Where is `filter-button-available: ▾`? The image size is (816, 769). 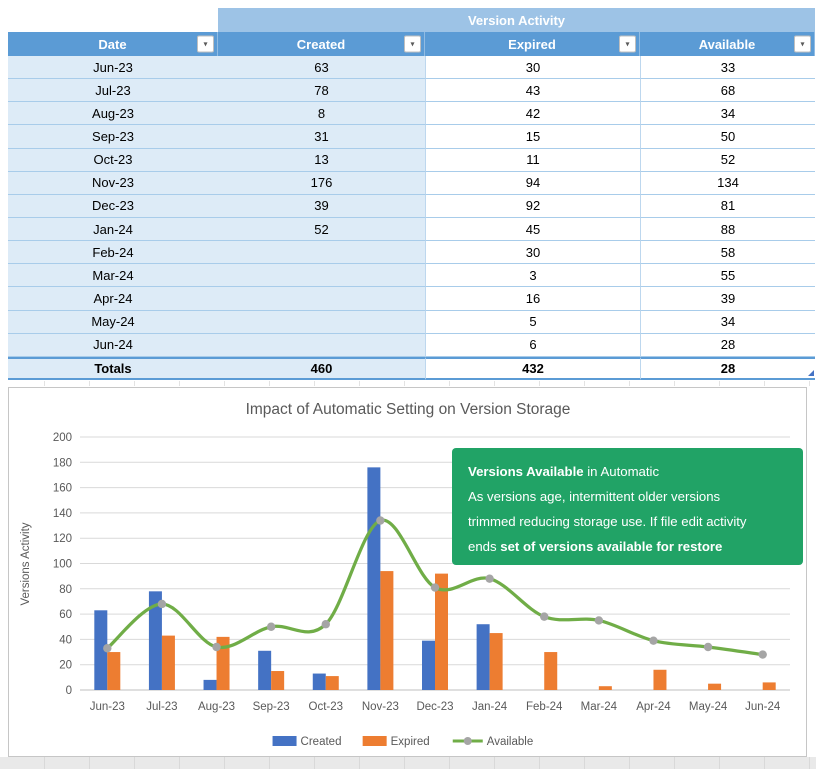
filter-button-available: ▾ is located at coordinates (802, 44).